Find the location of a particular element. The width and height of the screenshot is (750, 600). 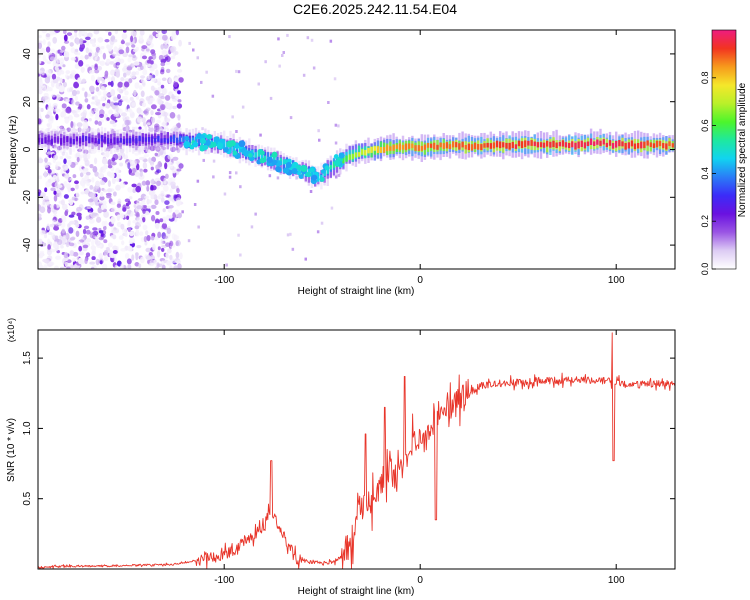

spectrogram-xlabel: Height of straight line (km) is located at coordinates (356, 291).